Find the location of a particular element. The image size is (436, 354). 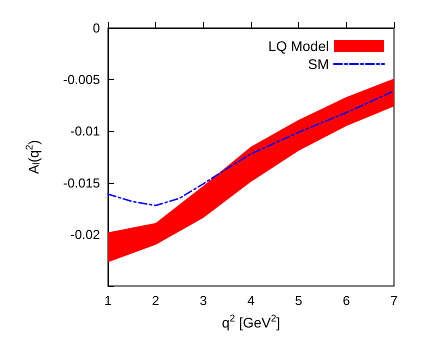

x-tick-label: 5 is located at coordinates (298, 300).